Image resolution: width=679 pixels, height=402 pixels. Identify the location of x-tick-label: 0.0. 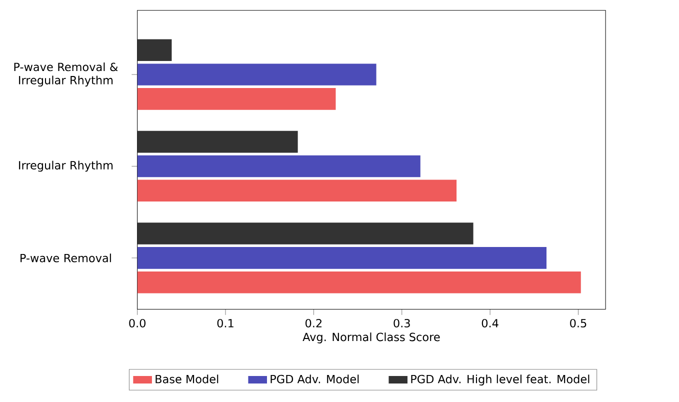
(137, 323).